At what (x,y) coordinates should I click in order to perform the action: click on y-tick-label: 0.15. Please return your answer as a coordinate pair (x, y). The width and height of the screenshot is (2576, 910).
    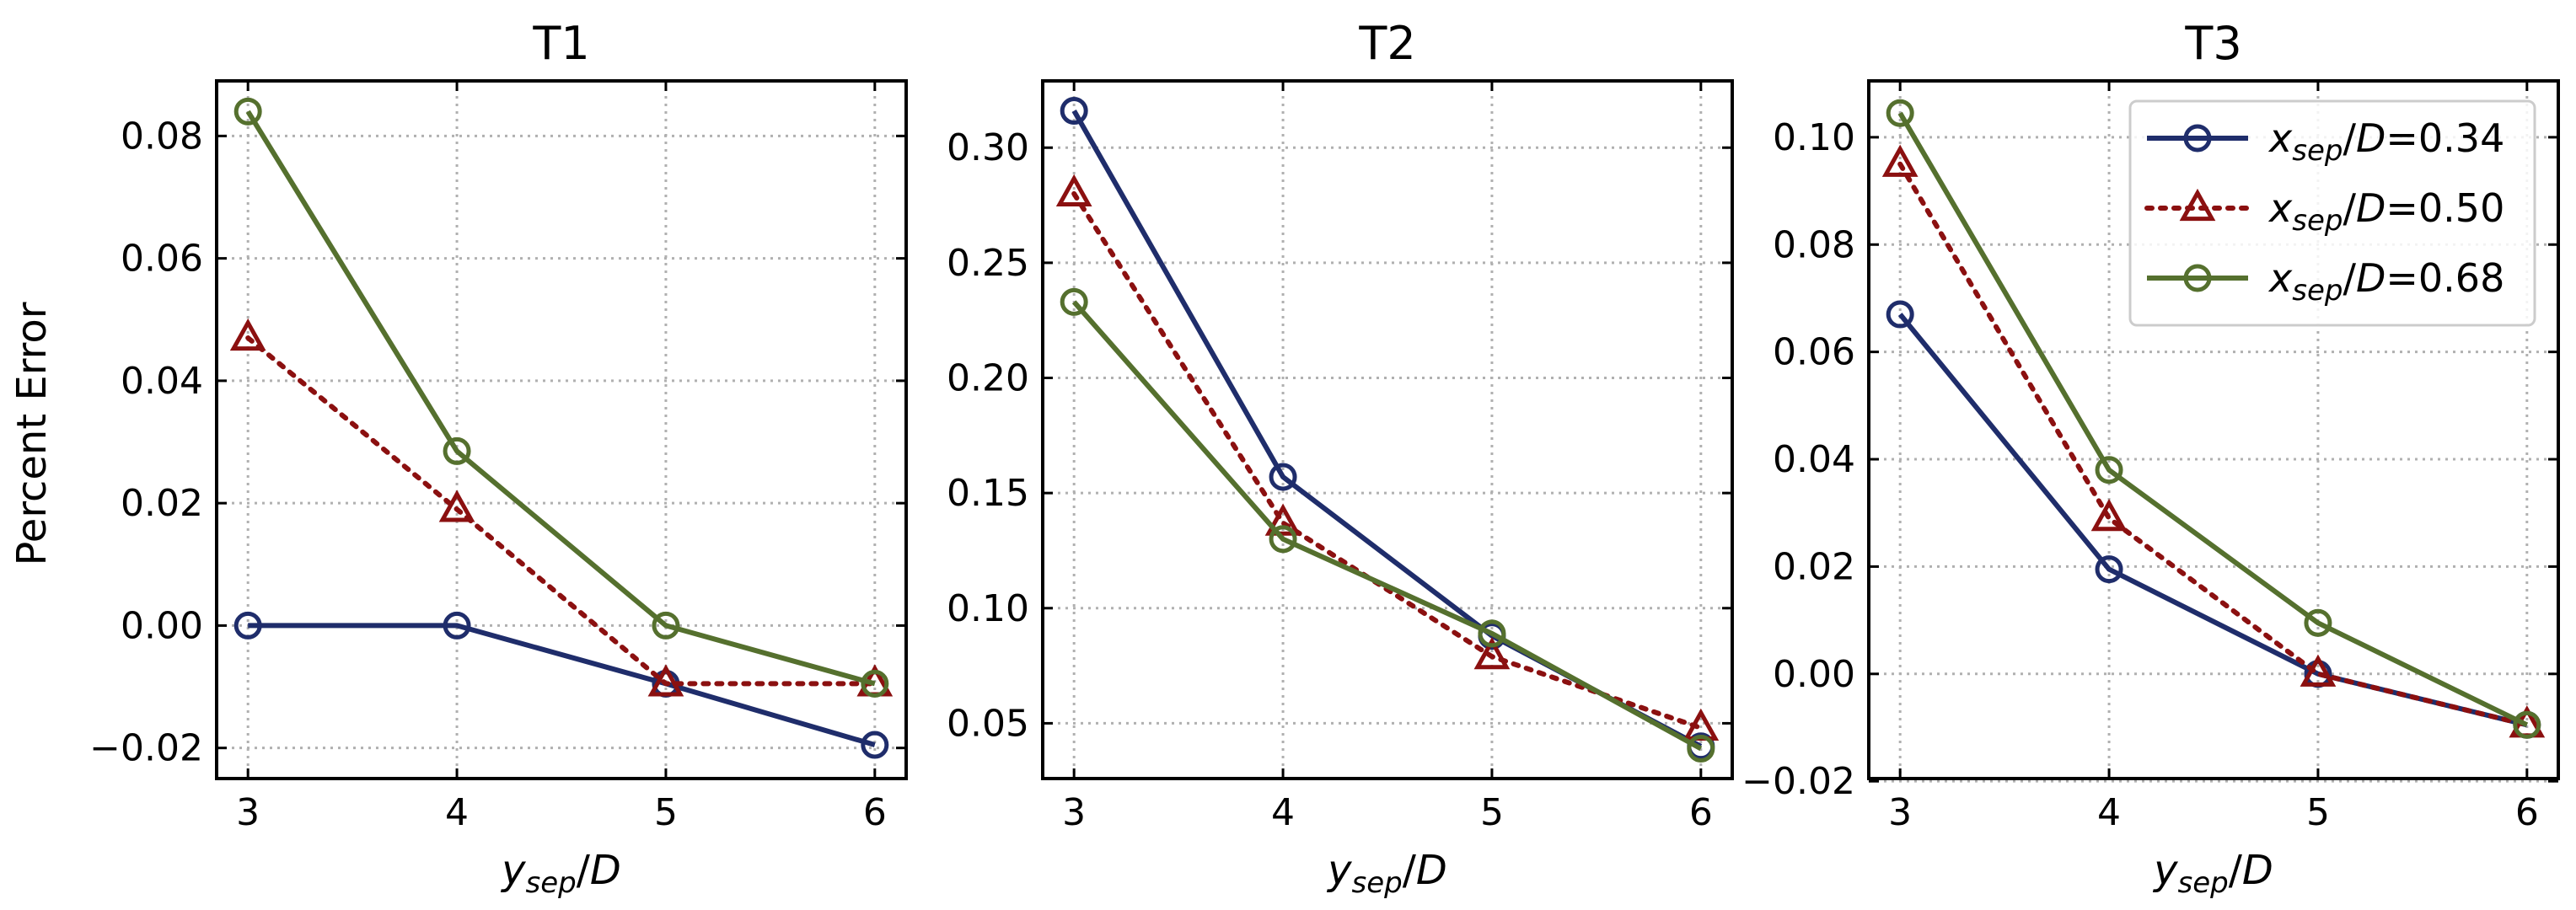
    Looking at the image, I should click on (988, 493).